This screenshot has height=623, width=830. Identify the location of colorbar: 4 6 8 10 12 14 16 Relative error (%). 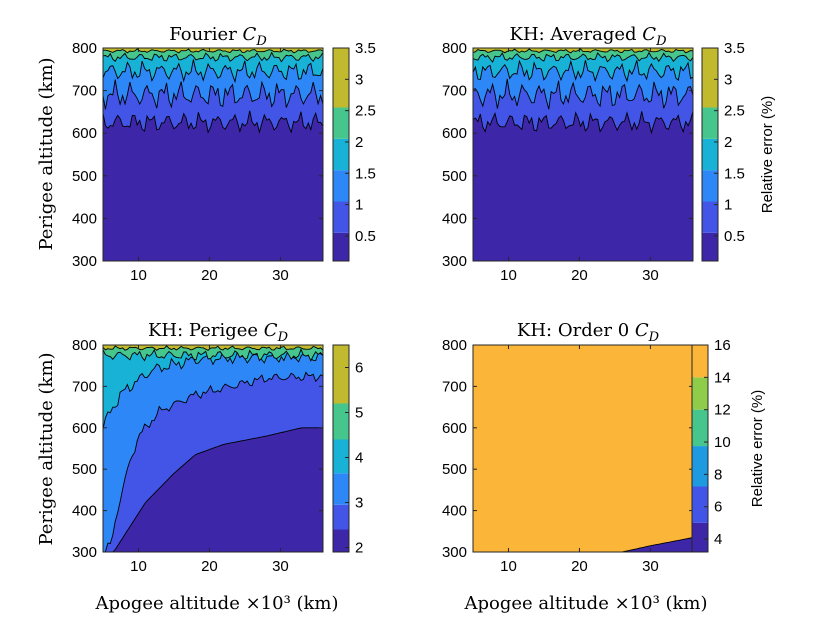
(728, 445).